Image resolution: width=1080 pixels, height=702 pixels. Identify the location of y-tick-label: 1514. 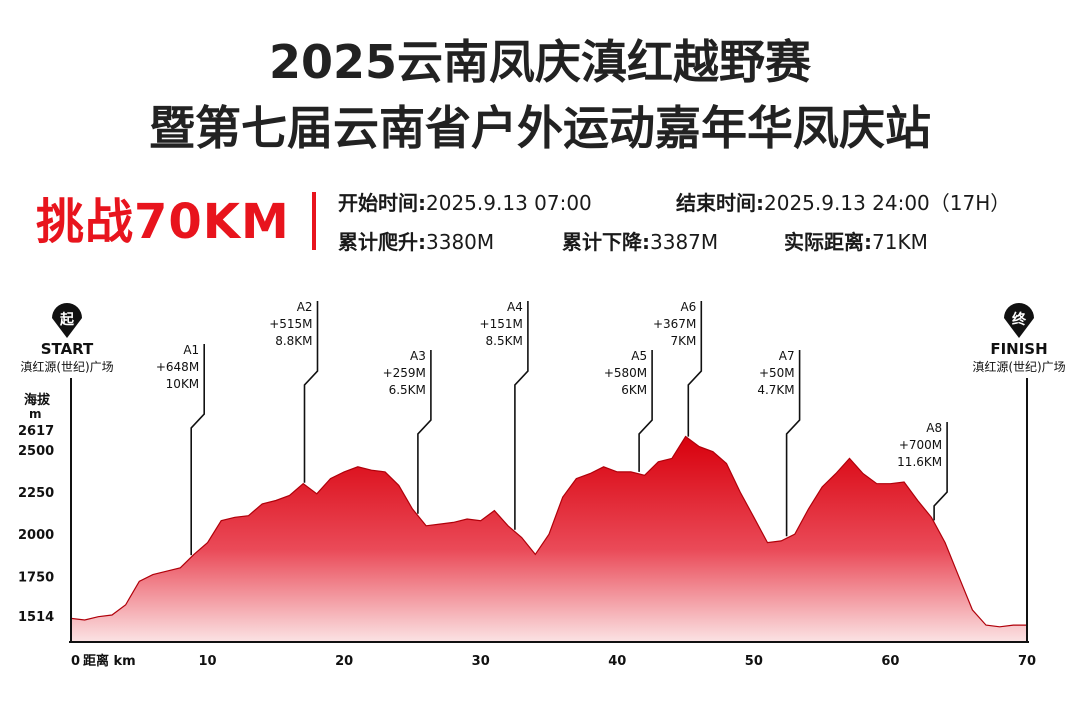
(36, 617).